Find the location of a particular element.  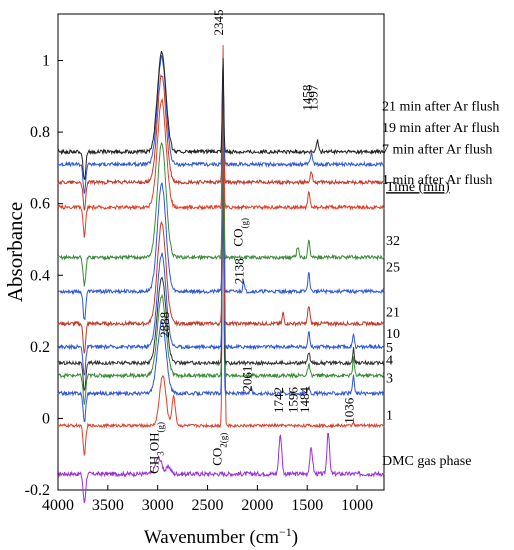

y-tick-label: 0.4 is located at coordinates (40, 275).